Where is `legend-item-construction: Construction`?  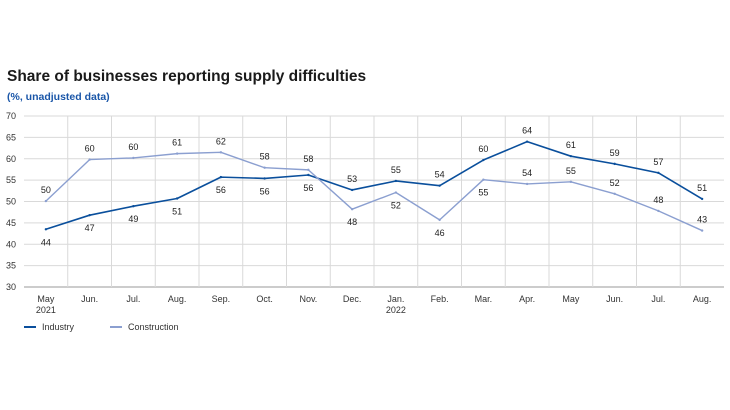 legend-item-construction: Construction is located at coordinates (144, 327).